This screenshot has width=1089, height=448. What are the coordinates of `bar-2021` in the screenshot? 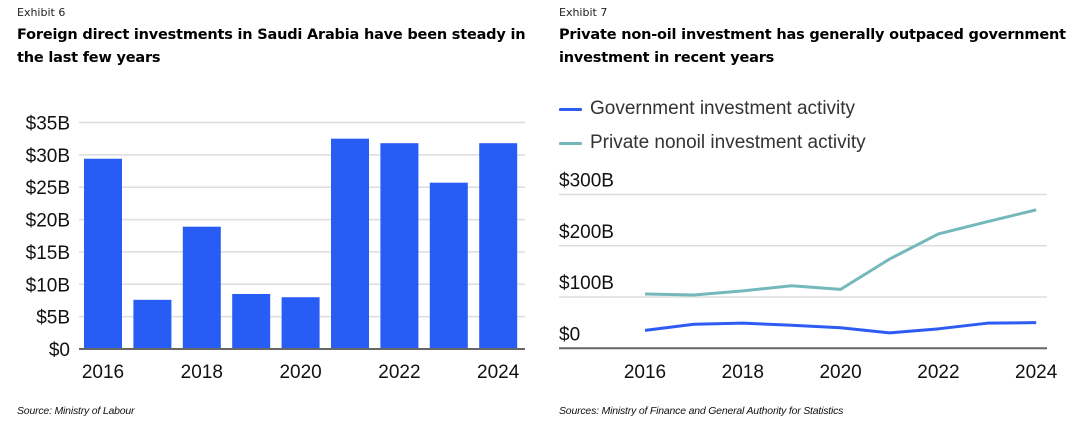 It's located at (350, 243).